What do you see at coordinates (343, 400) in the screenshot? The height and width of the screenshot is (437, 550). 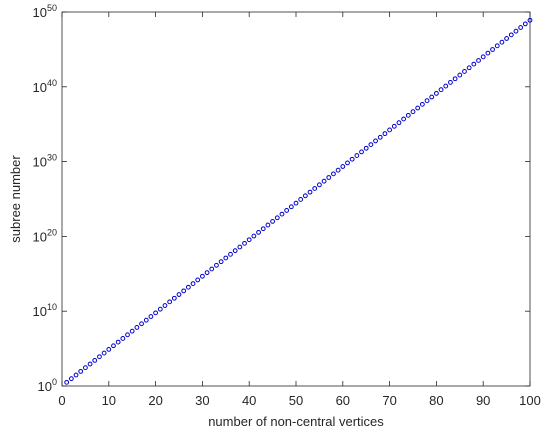 I see `x-tick-label: 60` at bounding box center [343, 400].